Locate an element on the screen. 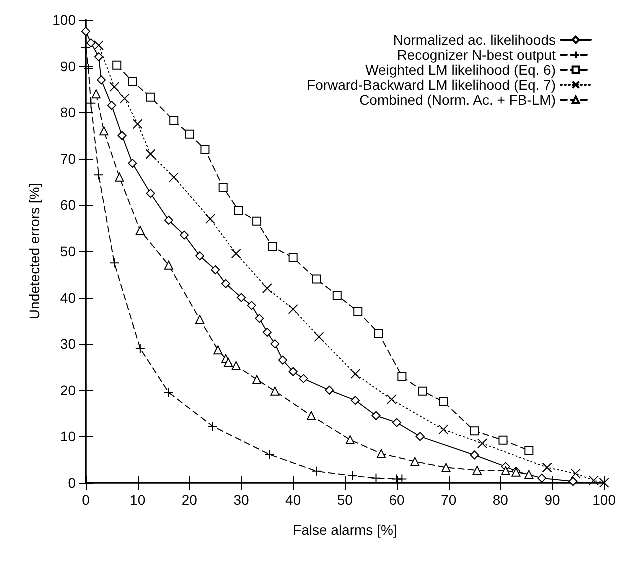 The image size is (627, 571). y-tick-label: 60 is located at coordinates (68, 205).